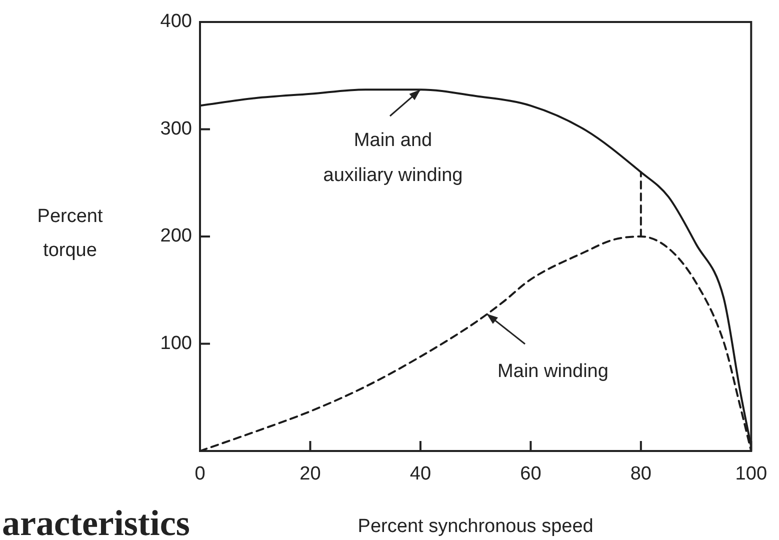  Describe the element at coordinates (641, 474) in the screenshot. I see `x-tick-label: 80` at that location.